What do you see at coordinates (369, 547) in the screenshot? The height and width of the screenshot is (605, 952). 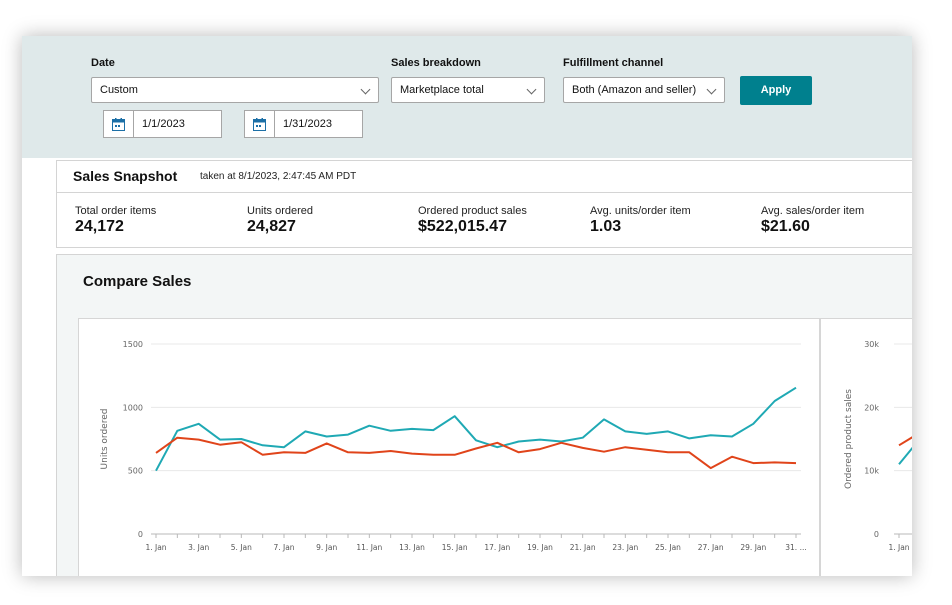 I see `x-tick-label: 11. Jan` at bounding box center [369, 547].